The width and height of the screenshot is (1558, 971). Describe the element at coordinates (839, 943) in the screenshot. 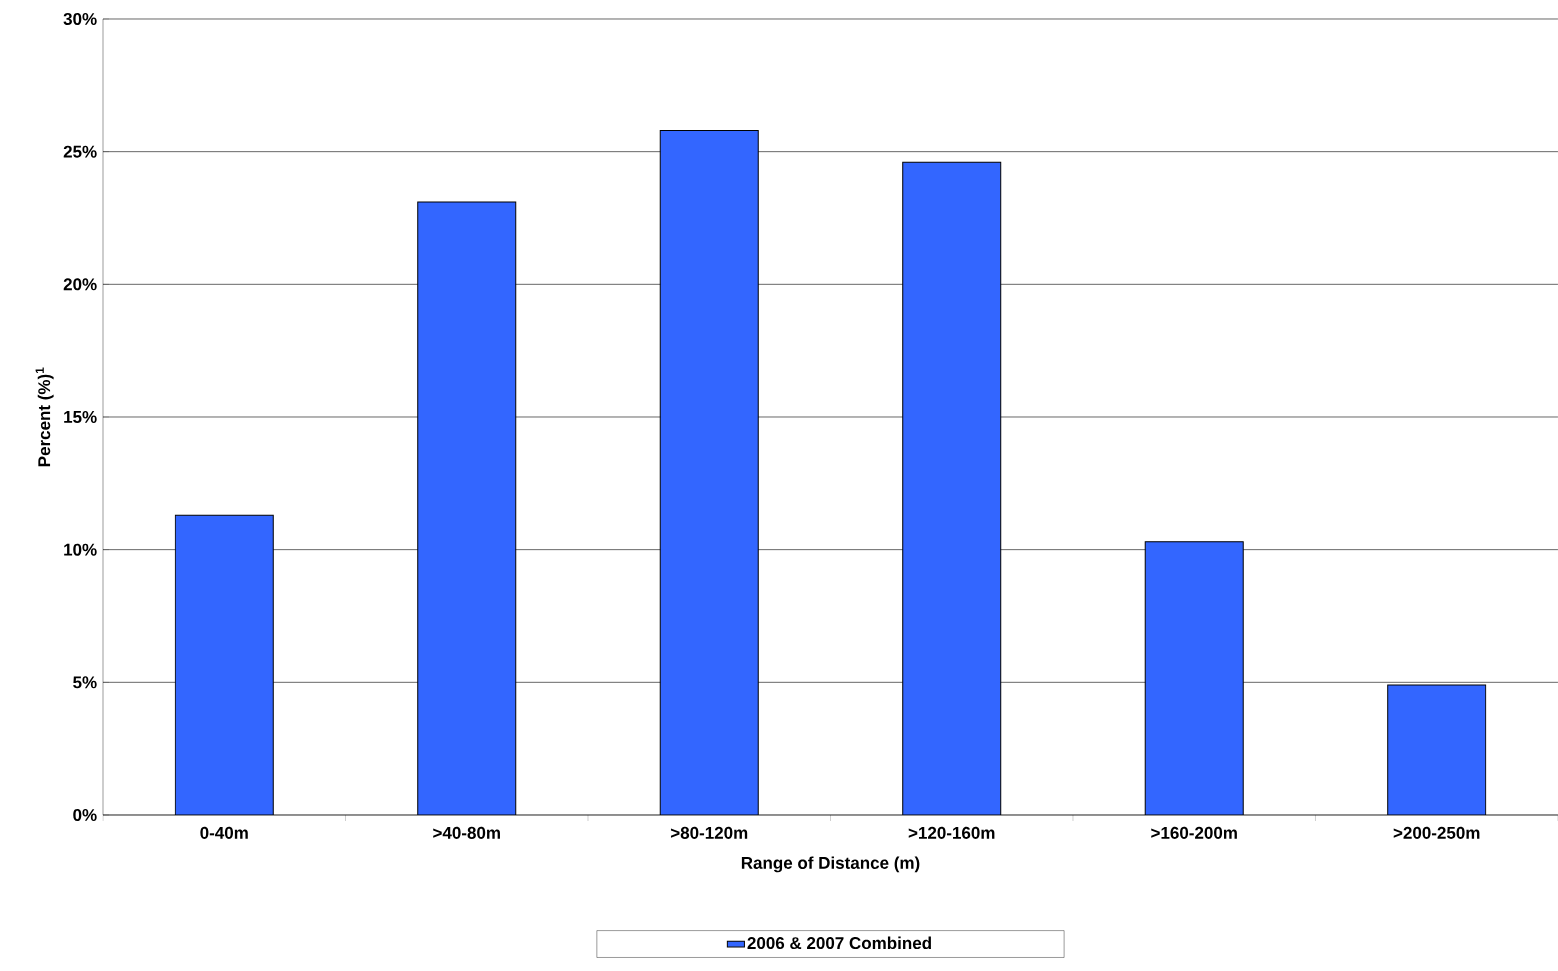

I see `legend-label: 2006 & 2007 Combined` at that location.